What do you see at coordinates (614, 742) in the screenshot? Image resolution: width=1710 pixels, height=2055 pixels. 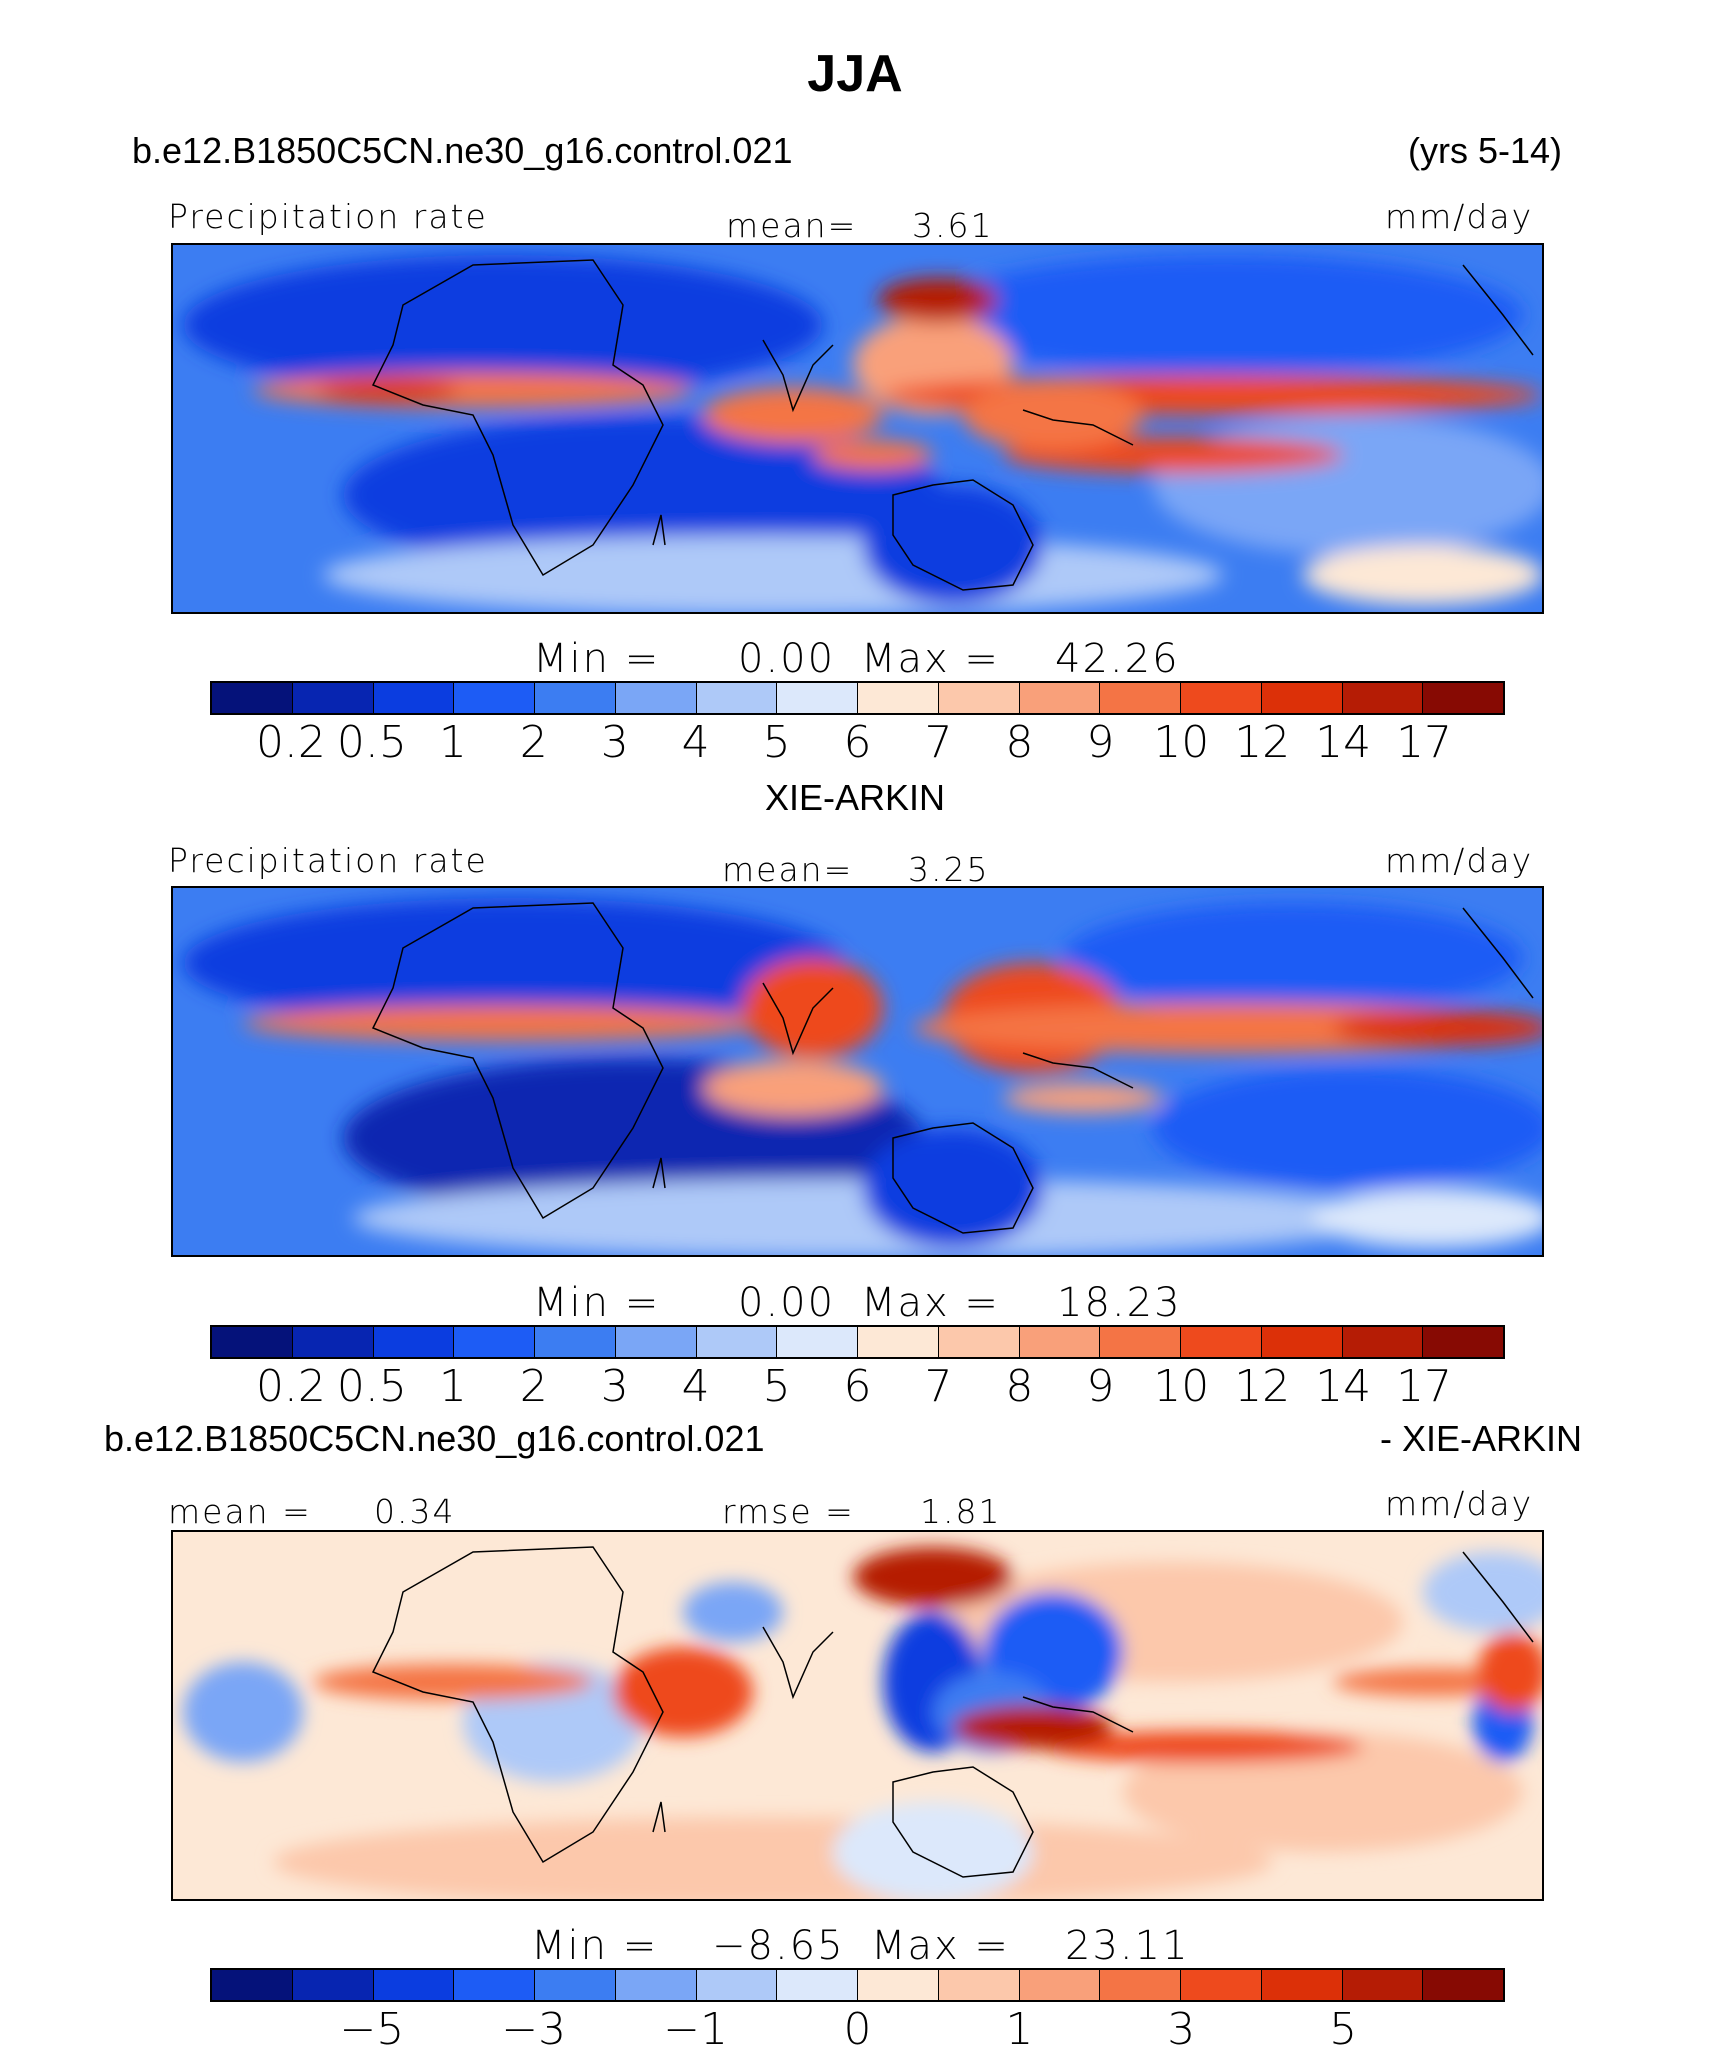 I see `panel1-tick-label: 3` at bounding box center [614, 742].